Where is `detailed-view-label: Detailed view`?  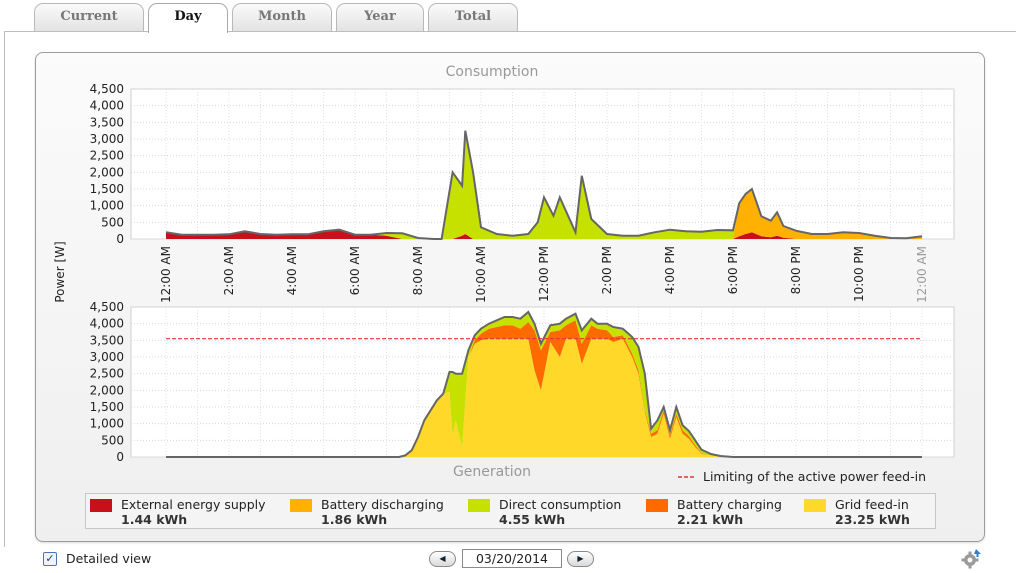 detailed-view-label: Detailed view is located at coordinates (109, 558).